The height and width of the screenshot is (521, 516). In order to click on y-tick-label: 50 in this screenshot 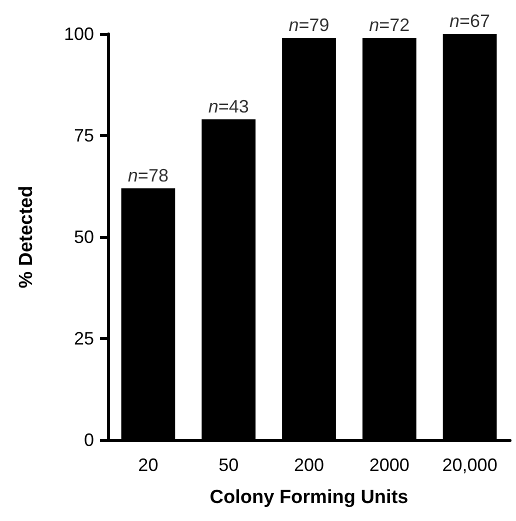, I will do `click(84, 237)`.